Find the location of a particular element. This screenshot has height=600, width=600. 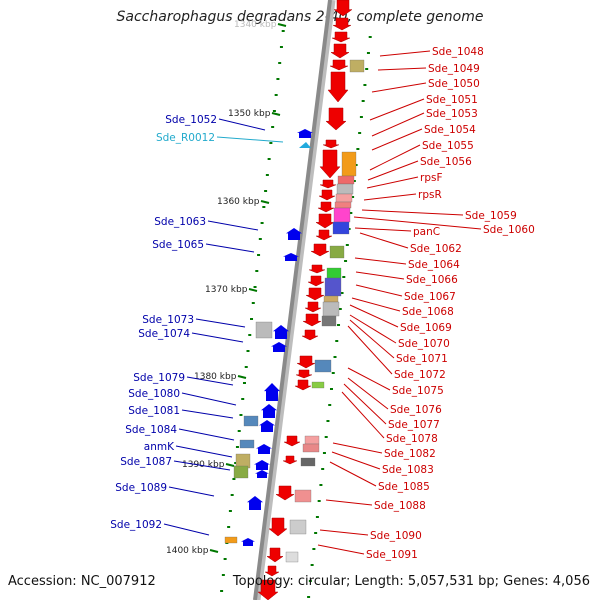

gene-label: Sde_1049 is located at coordinates (454, 69).